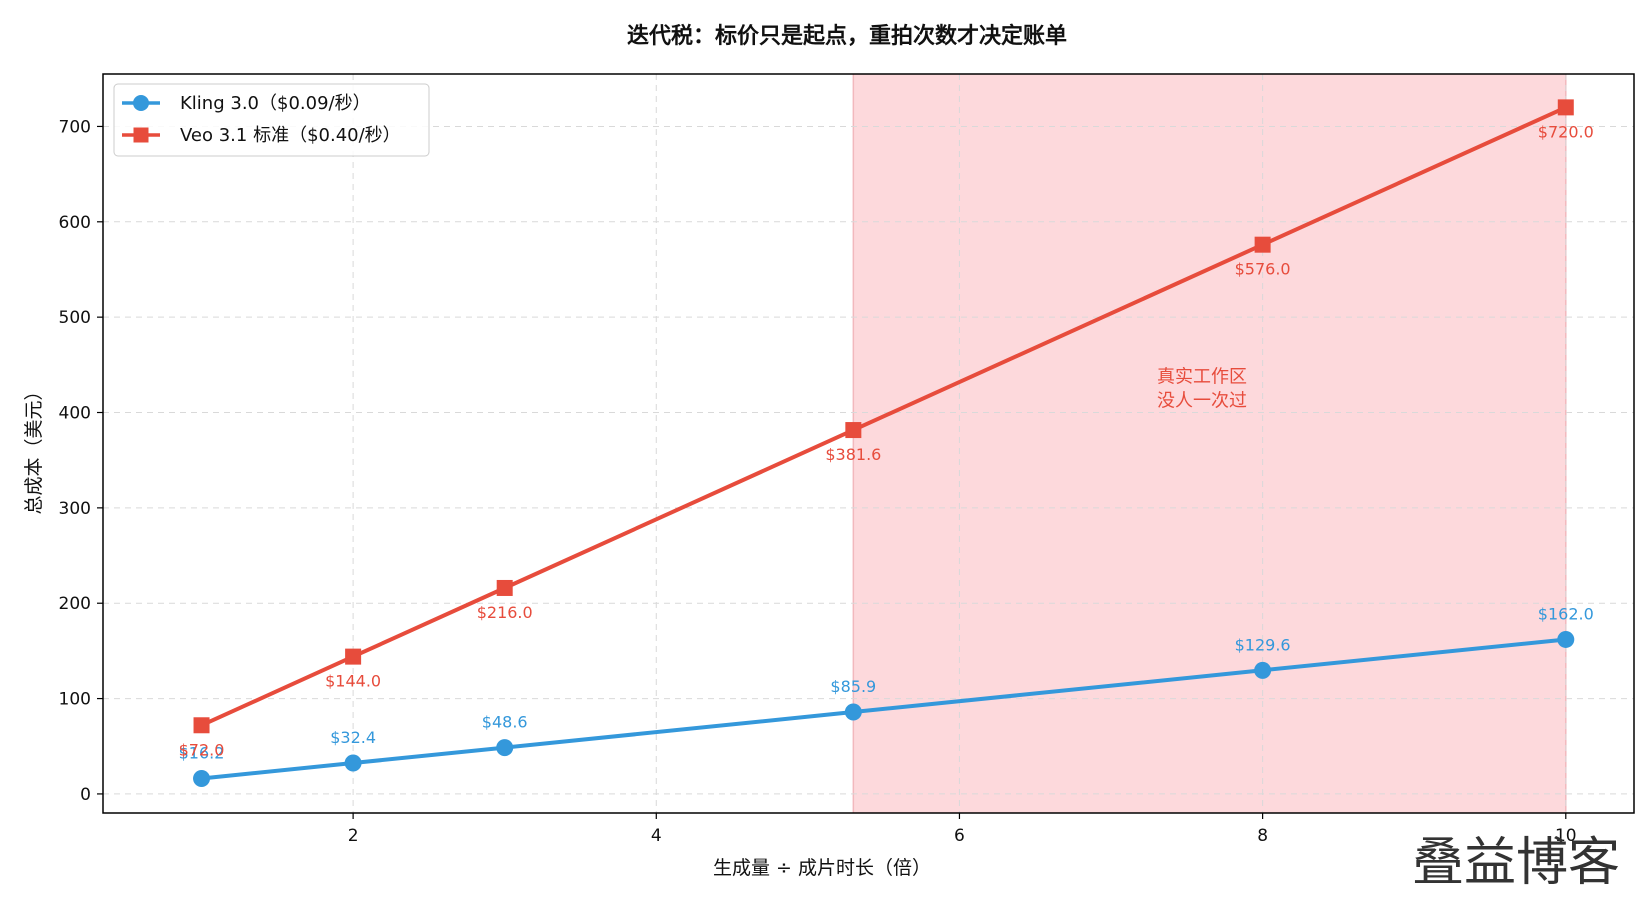  Describe the element at coordinates (1516, 863) in the screenshot. I see `watermark: 叠益博客` at that location.